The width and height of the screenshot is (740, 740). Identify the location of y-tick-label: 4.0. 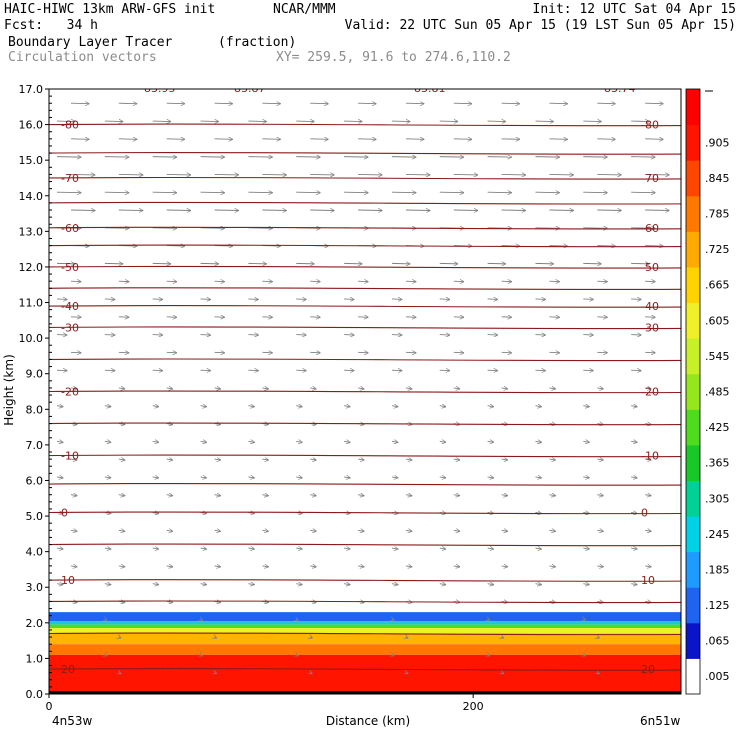
(35, 552).